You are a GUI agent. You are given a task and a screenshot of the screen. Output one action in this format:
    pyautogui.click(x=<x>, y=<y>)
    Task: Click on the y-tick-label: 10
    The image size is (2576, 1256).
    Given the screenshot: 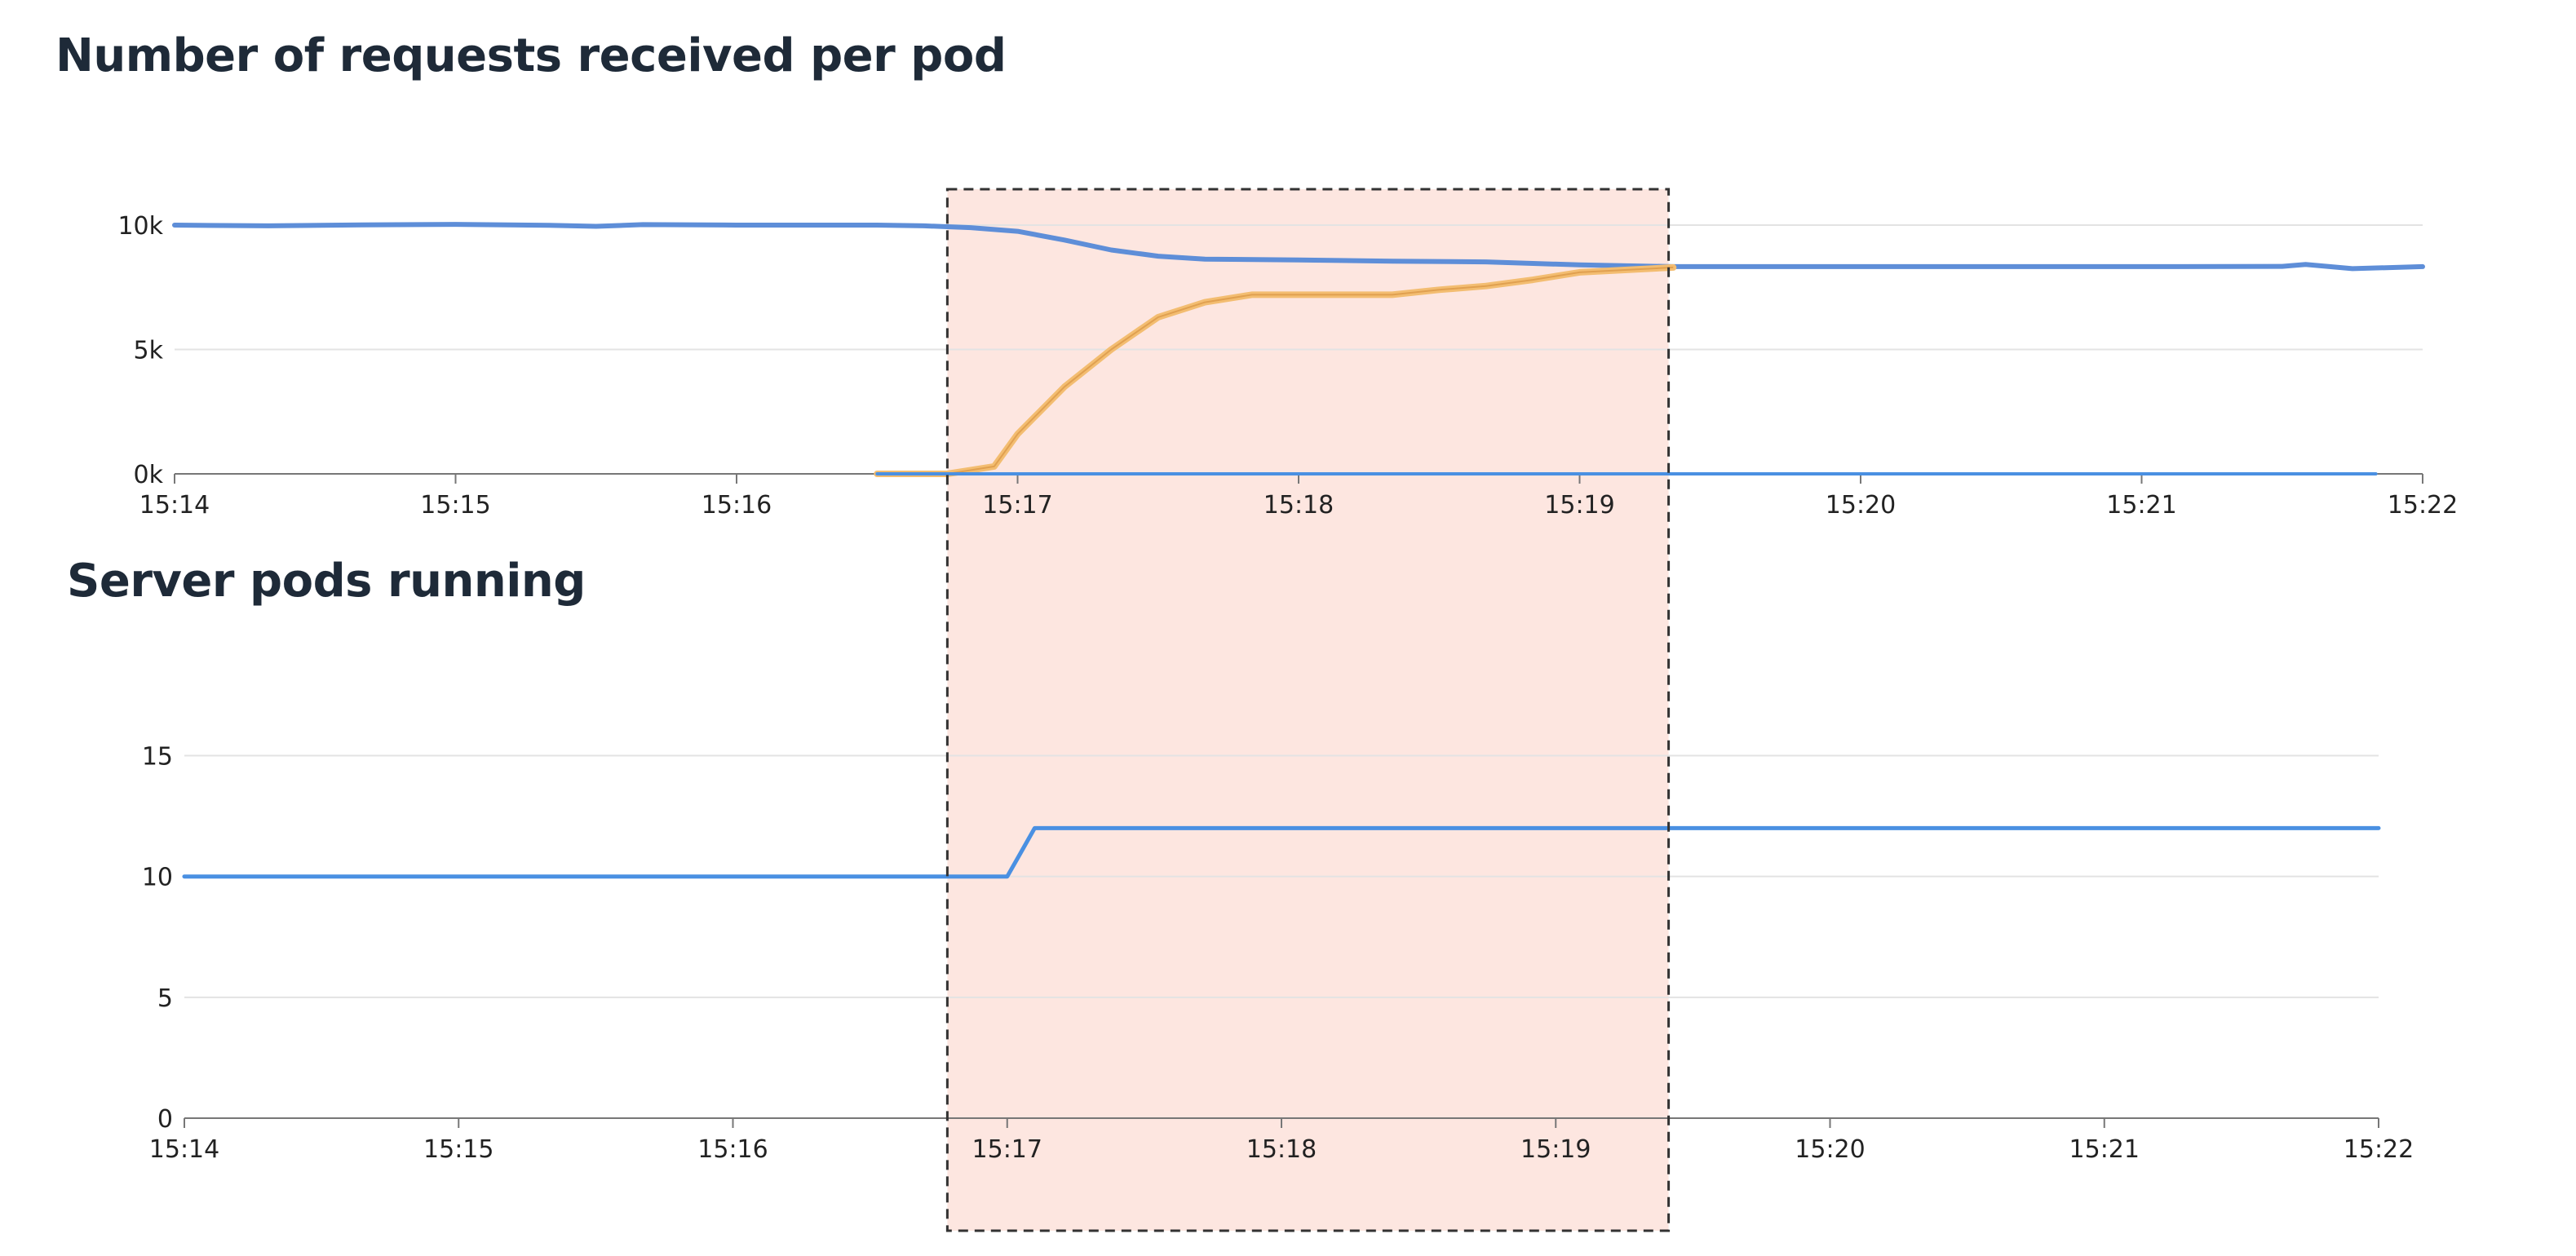 What is the action you would take?
    pyautogui.click(x=157, y=878)
    